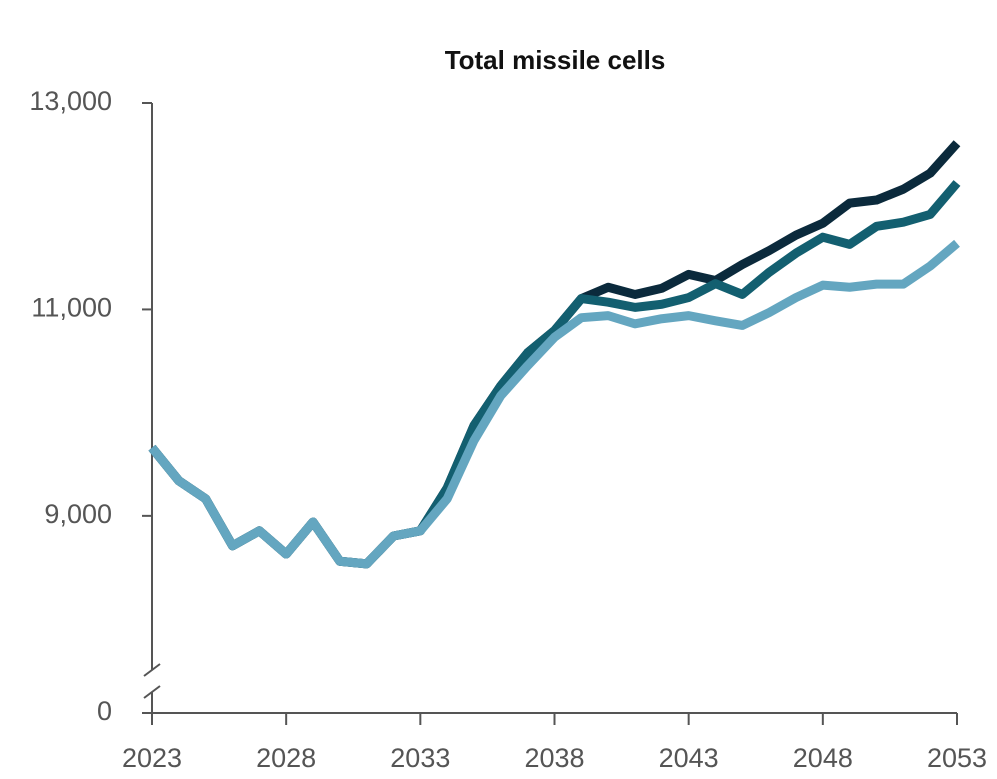  What do you see at coordinates (420, 758) in the screenshot?
I see `x-tick-label: 2033` at bounding box center [420, 758].